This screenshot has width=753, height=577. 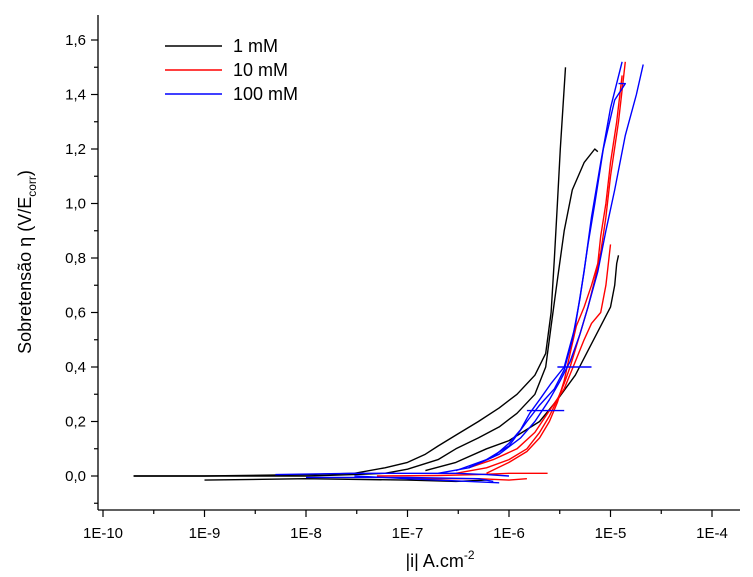 I want to click on y-axis-title-sub: corr, so click(x=32, y=186).